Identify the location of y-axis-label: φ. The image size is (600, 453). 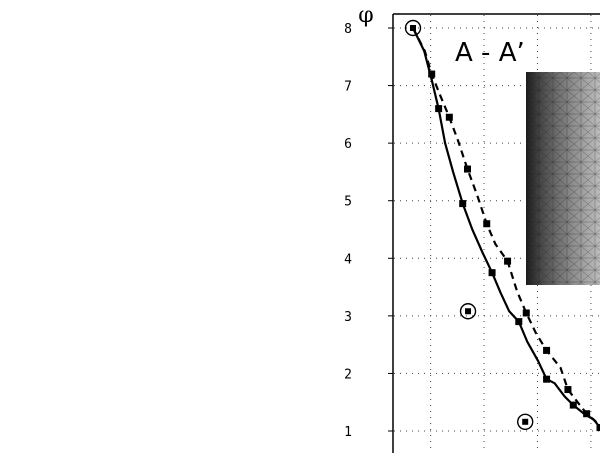
(365, 15).